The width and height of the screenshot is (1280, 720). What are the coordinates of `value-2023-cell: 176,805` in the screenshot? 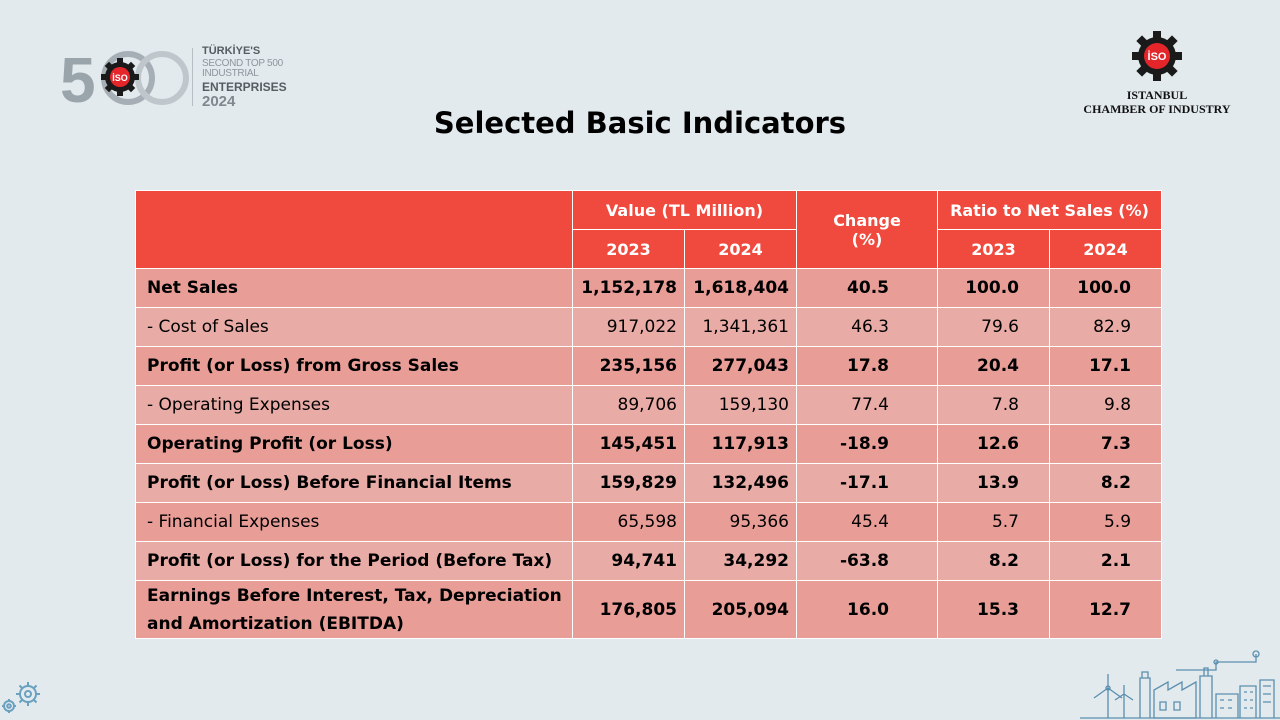 It's located at (628, 609).